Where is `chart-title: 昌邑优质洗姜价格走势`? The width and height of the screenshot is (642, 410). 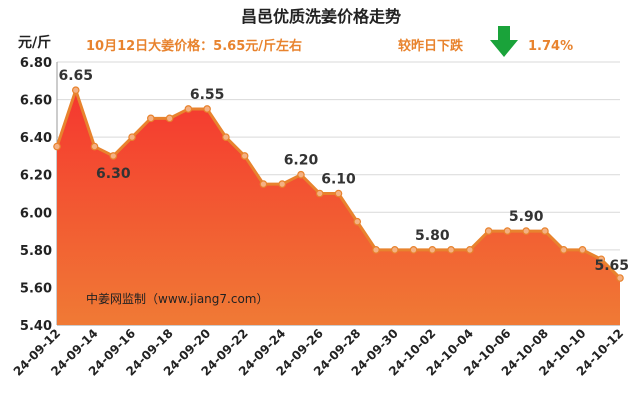
chart-title: 昌邑优质洗姜价格走势 is located at coordinates (321, 16).